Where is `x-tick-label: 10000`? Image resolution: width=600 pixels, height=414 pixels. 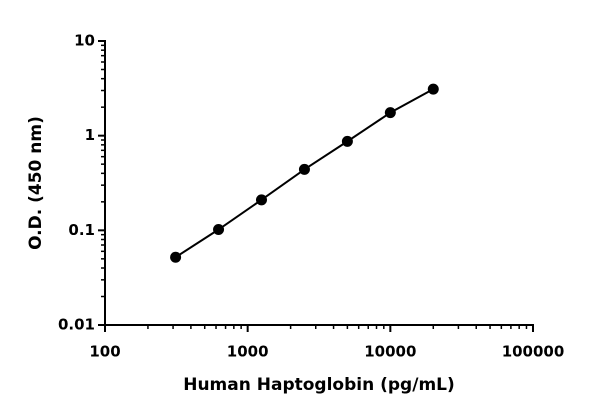
x-tick-label: 10000 is located at coordinates (390, 352).